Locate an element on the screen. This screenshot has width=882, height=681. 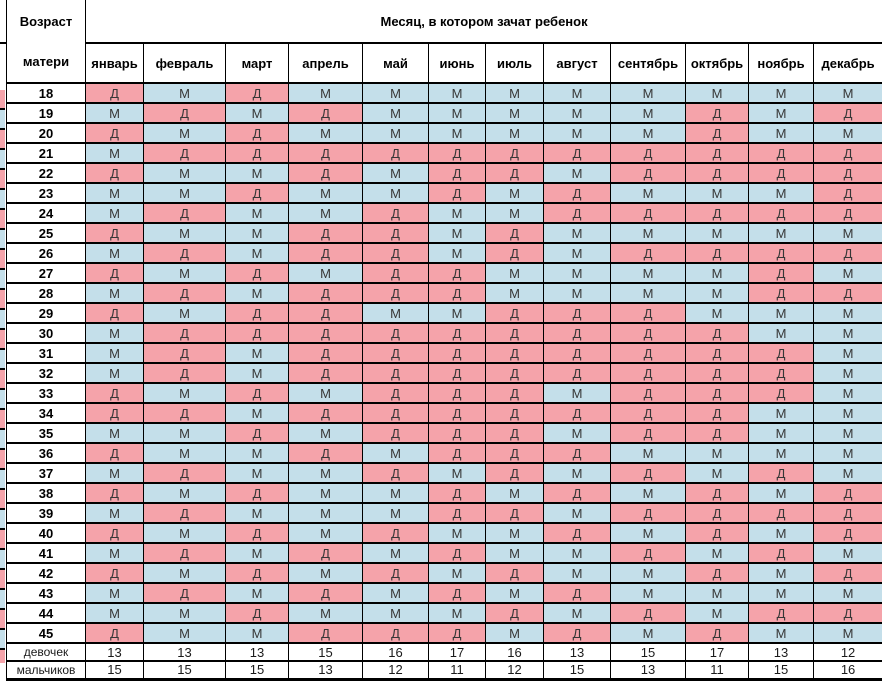
month-group-header: Месяц, в котором зачат ребенок is located at coordinates (483, 22).